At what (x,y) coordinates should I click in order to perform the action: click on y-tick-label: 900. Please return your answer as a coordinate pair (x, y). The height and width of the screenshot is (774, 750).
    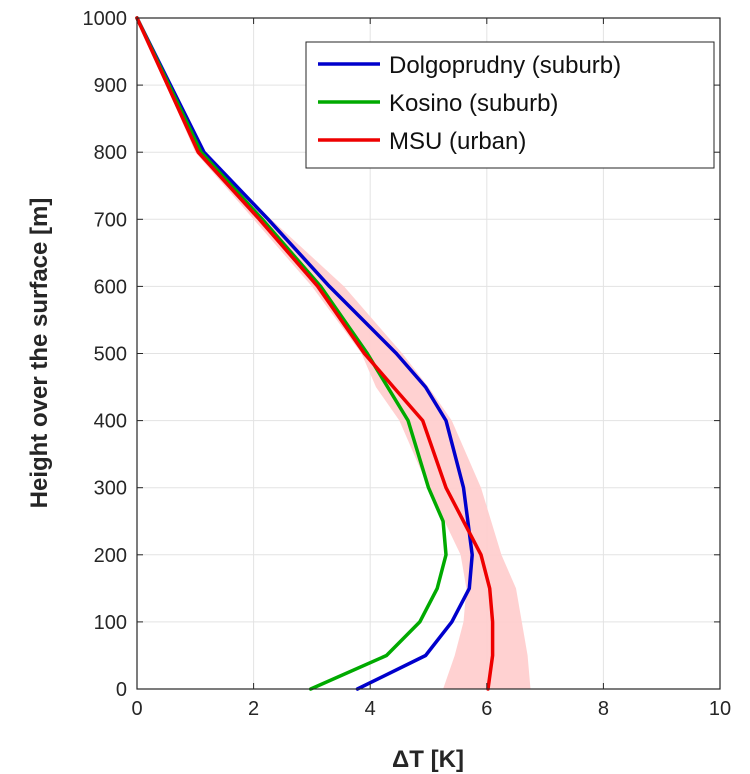
    Looking at the image, I should click on (110, 86).